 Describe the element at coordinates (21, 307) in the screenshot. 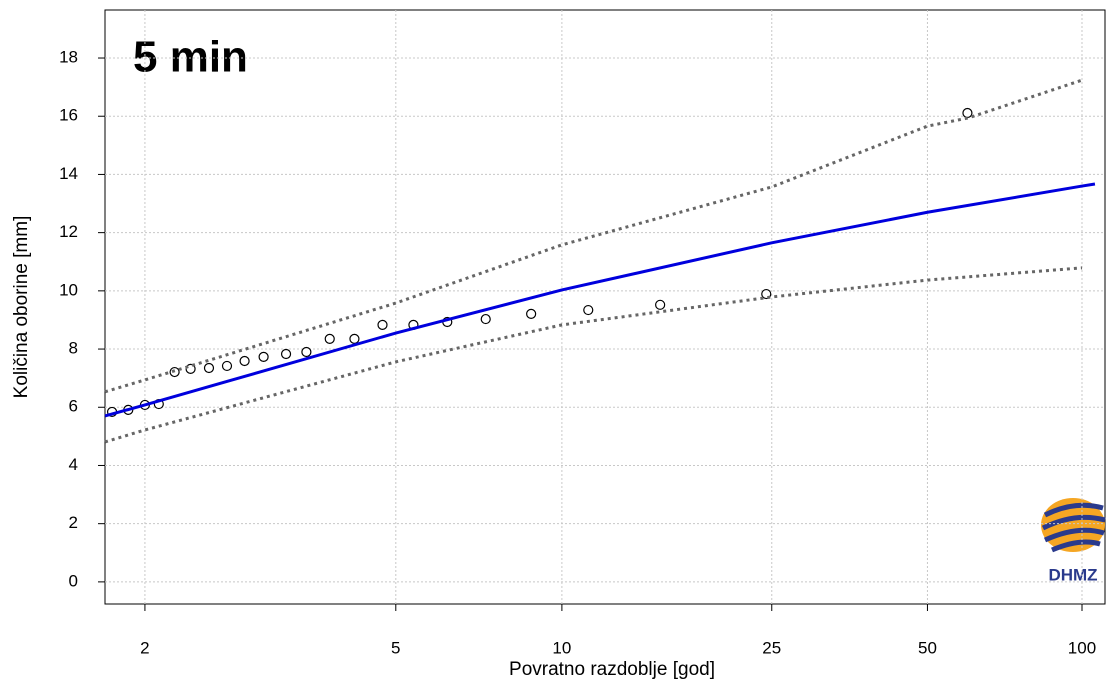

I see `y-axis-label: Količina oborine [mm]` at that location.